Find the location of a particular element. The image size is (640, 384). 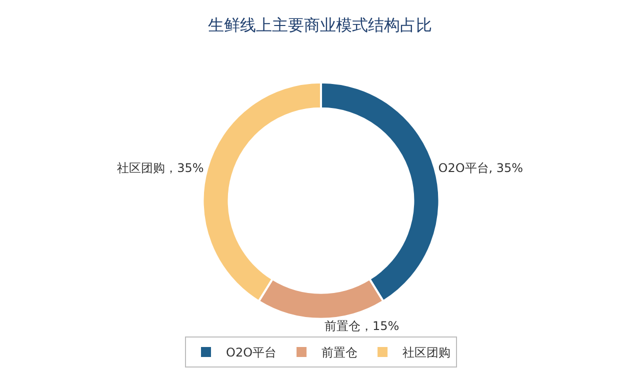

legend-label: O2O平台 is located at coordinates (251, 353).